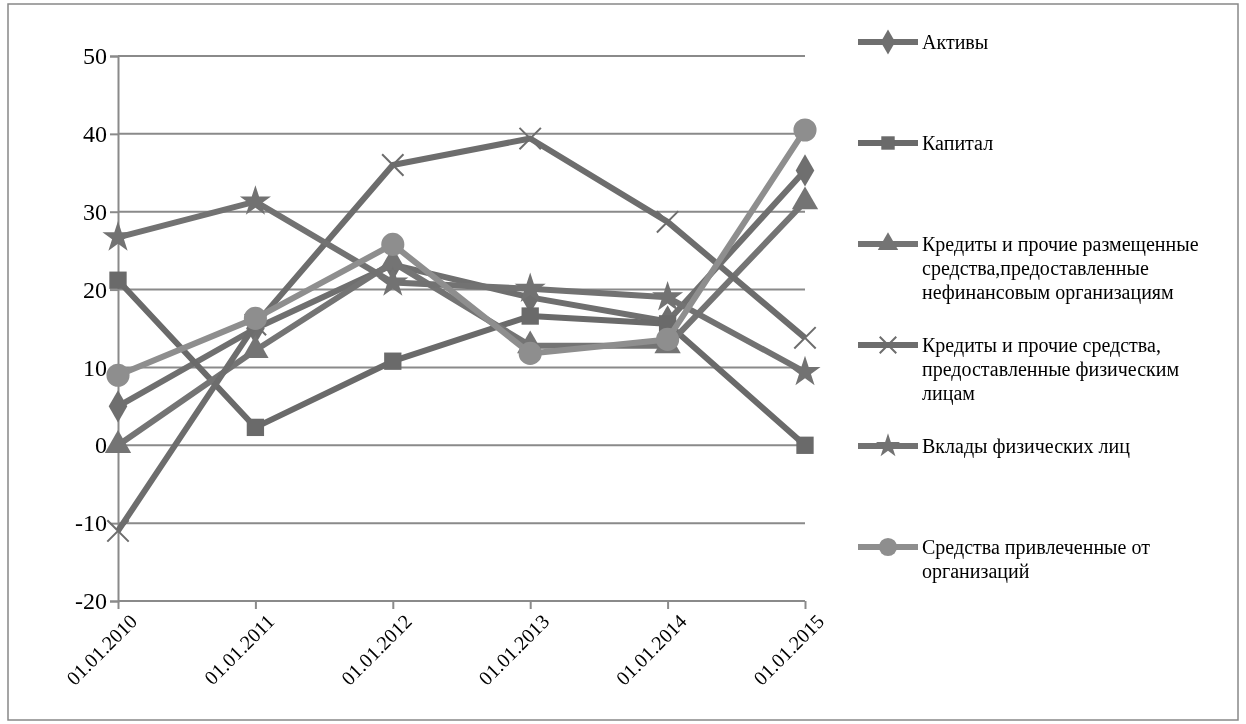 The height and width of the screenshot is (724, 1246). I want to click on y-tick-label: 20, so click(95, 289).